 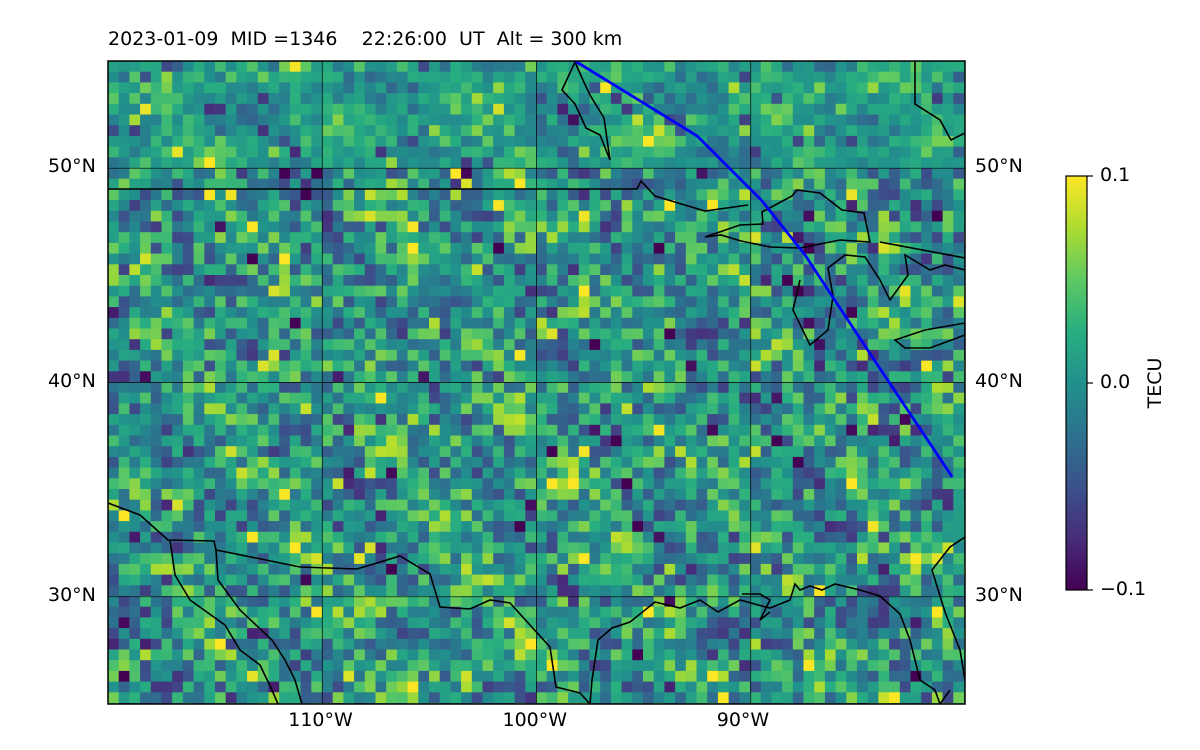 I want to click on labrador-coast, so click(x=939, y=101).